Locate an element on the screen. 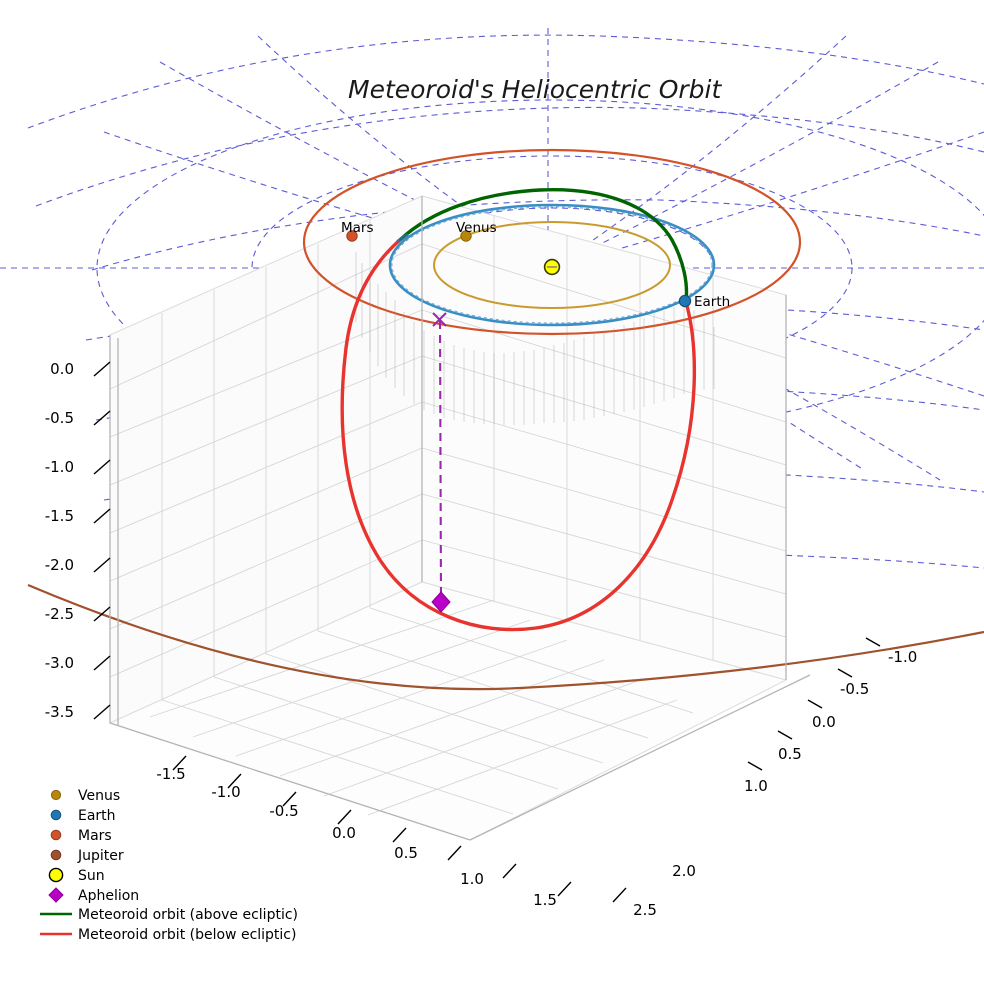  mars-legend-icon is located at coordinates (56, 835).